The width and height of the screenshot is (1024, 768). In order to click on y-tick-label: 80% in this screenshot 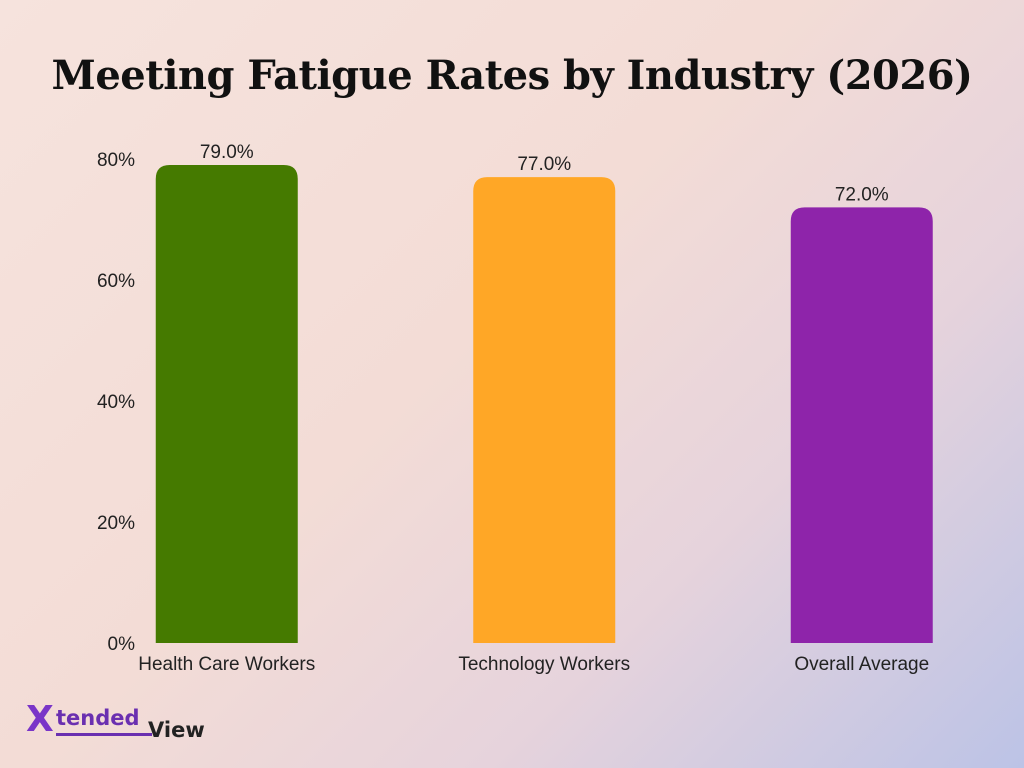, I will do `click(116, 160)`.